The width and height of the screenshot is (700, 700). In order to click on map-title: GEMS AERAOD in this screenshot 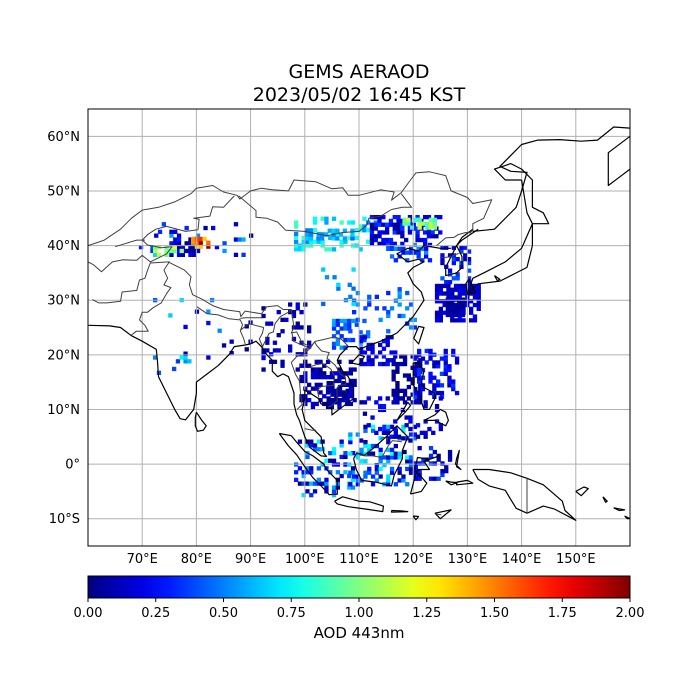, I will do `click(359, 72)`.